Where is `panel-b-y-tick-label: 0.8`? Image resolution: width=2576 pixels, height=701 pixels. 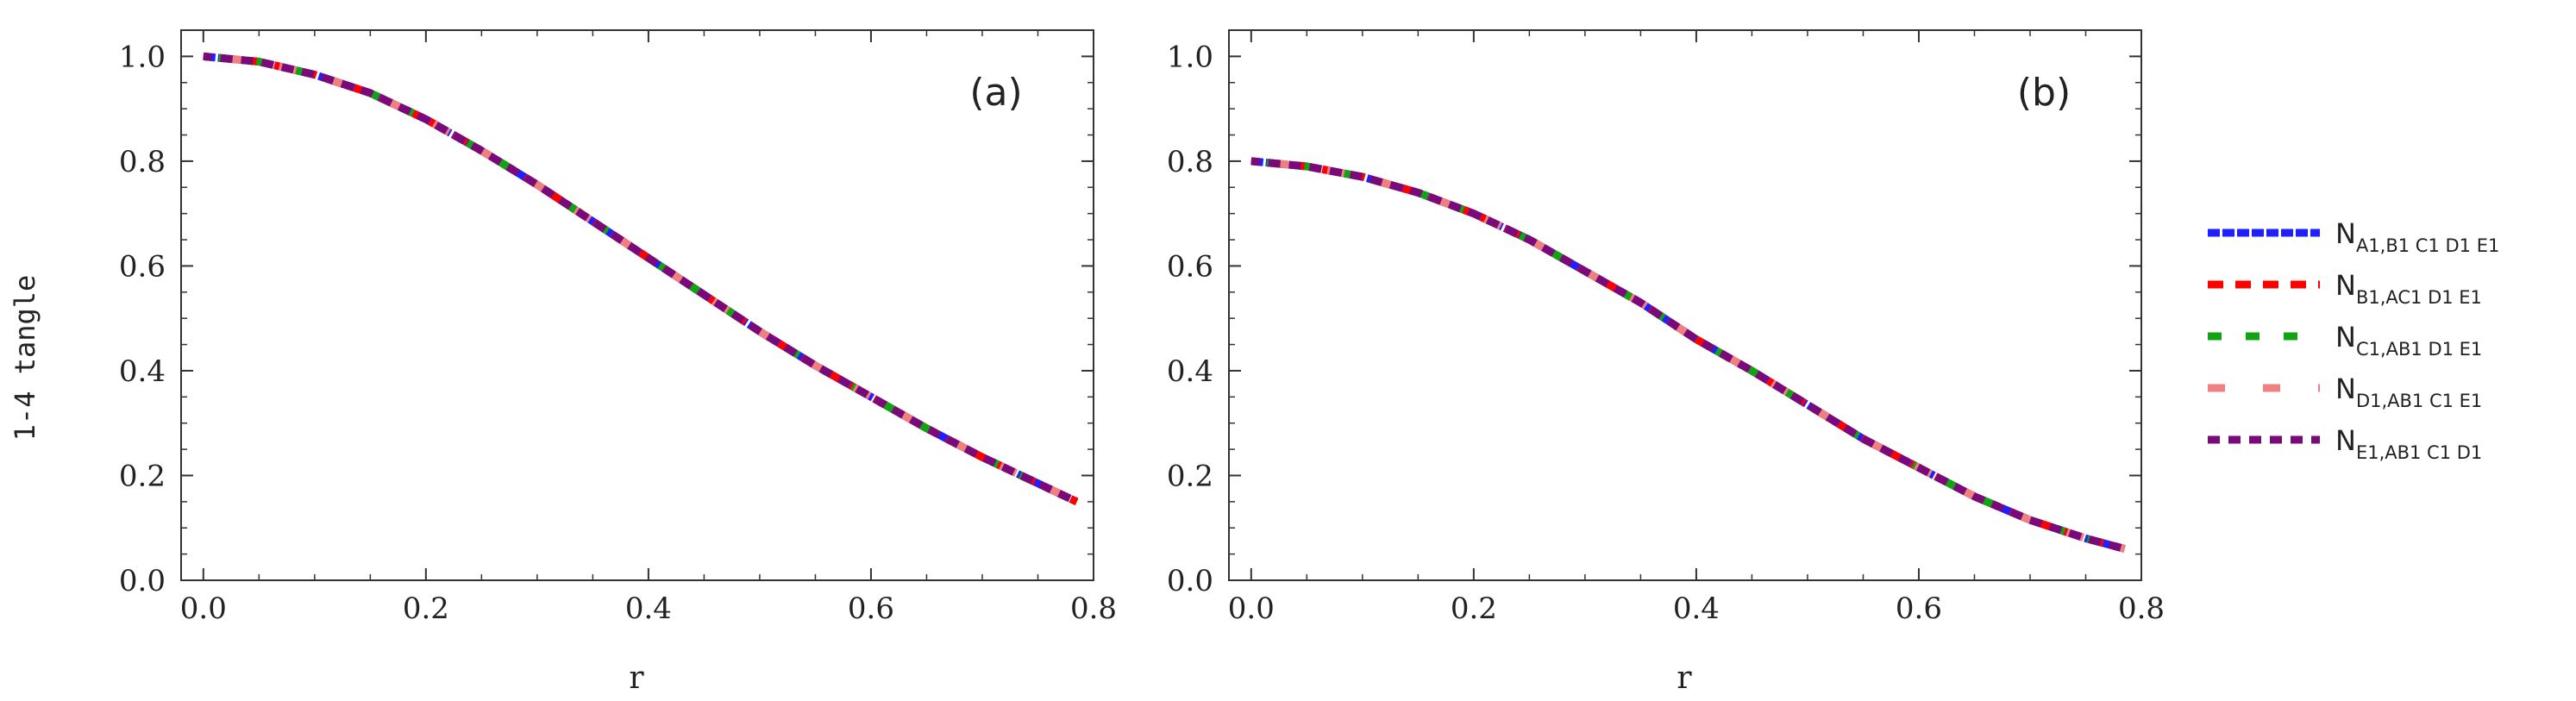 panel-b-y-tick-label: 0.8 is located at coordinates (1190, 162).